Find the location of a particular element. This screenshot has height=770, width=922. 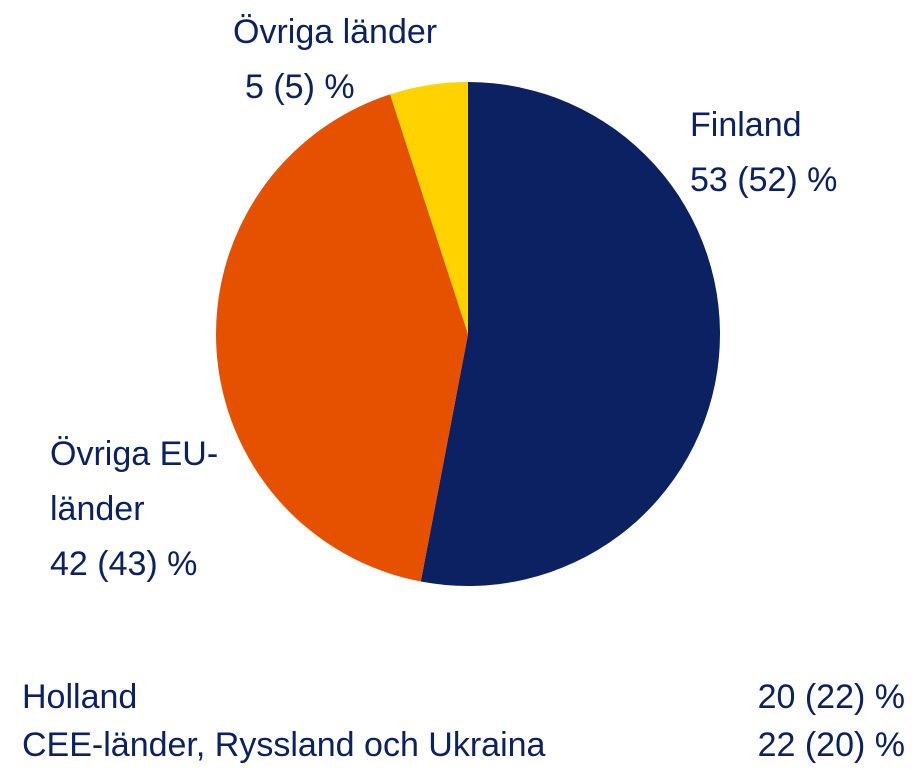

value-label: 42 (43) % is located at coordinates (124, 564).